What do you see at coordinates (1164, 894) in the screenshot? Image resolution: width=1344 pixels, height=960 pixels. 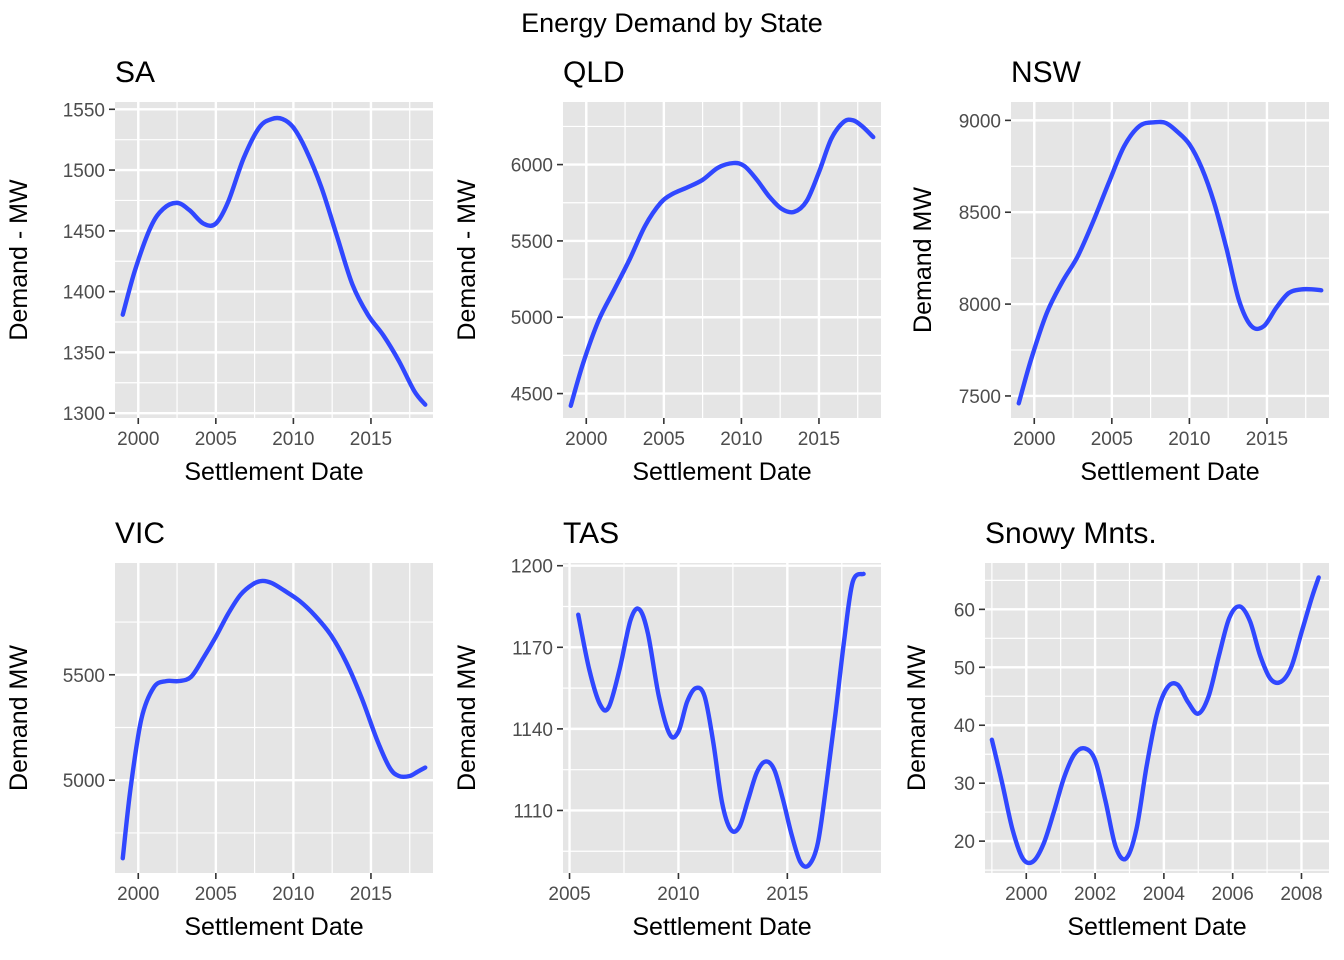 I see `x-tick-label: 2004` at bounding box center [1164, 894].